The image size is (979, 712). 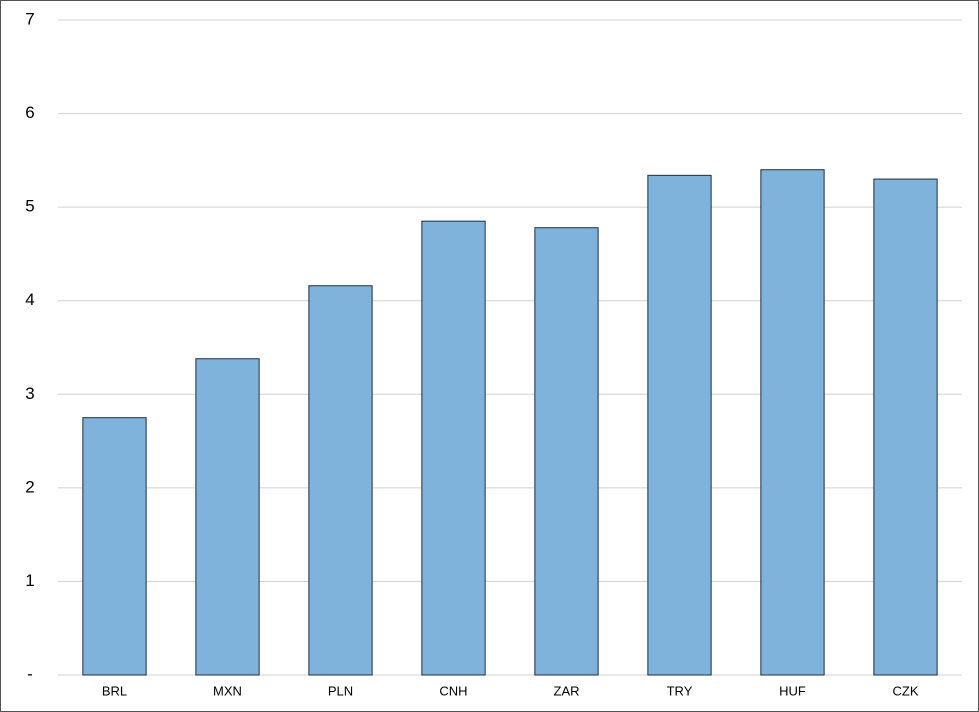 What do you see at coordinates (29, 393) in the screenshot?
I see `y-tick-label: 3` at bounding box center [29, 393].